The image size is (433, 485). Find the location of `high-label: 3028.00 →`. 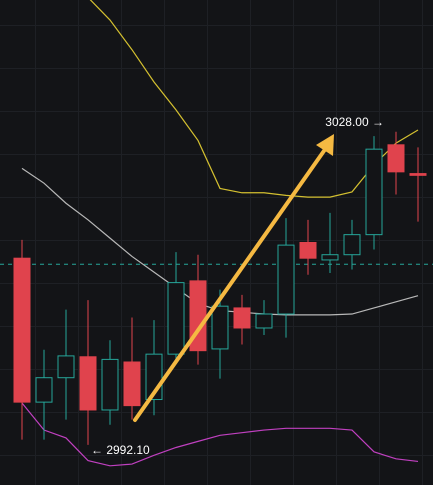

high-label: 3028.00 → is located at coordinates (354, 122).